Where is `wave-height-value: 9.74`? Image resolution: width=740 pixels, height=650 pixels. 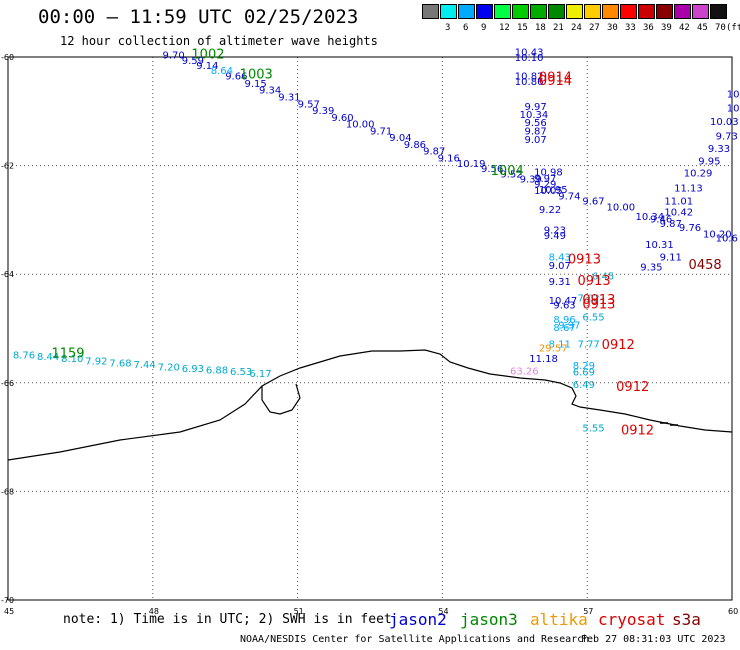 wave-height-value: 9.74 is located at coordinates (569, 196).